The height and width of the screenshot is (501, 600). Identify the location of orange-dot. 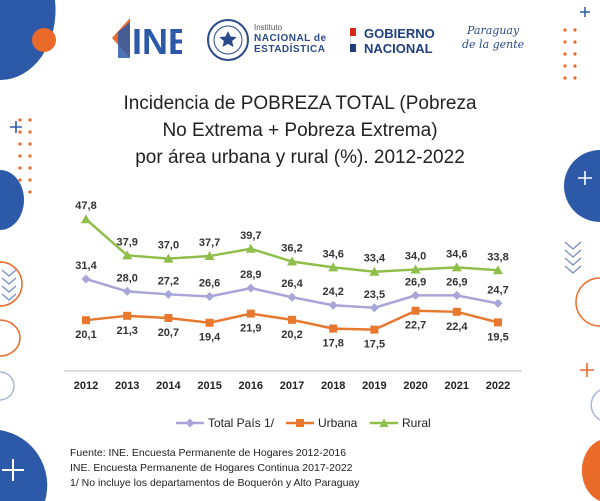
(44, 40).